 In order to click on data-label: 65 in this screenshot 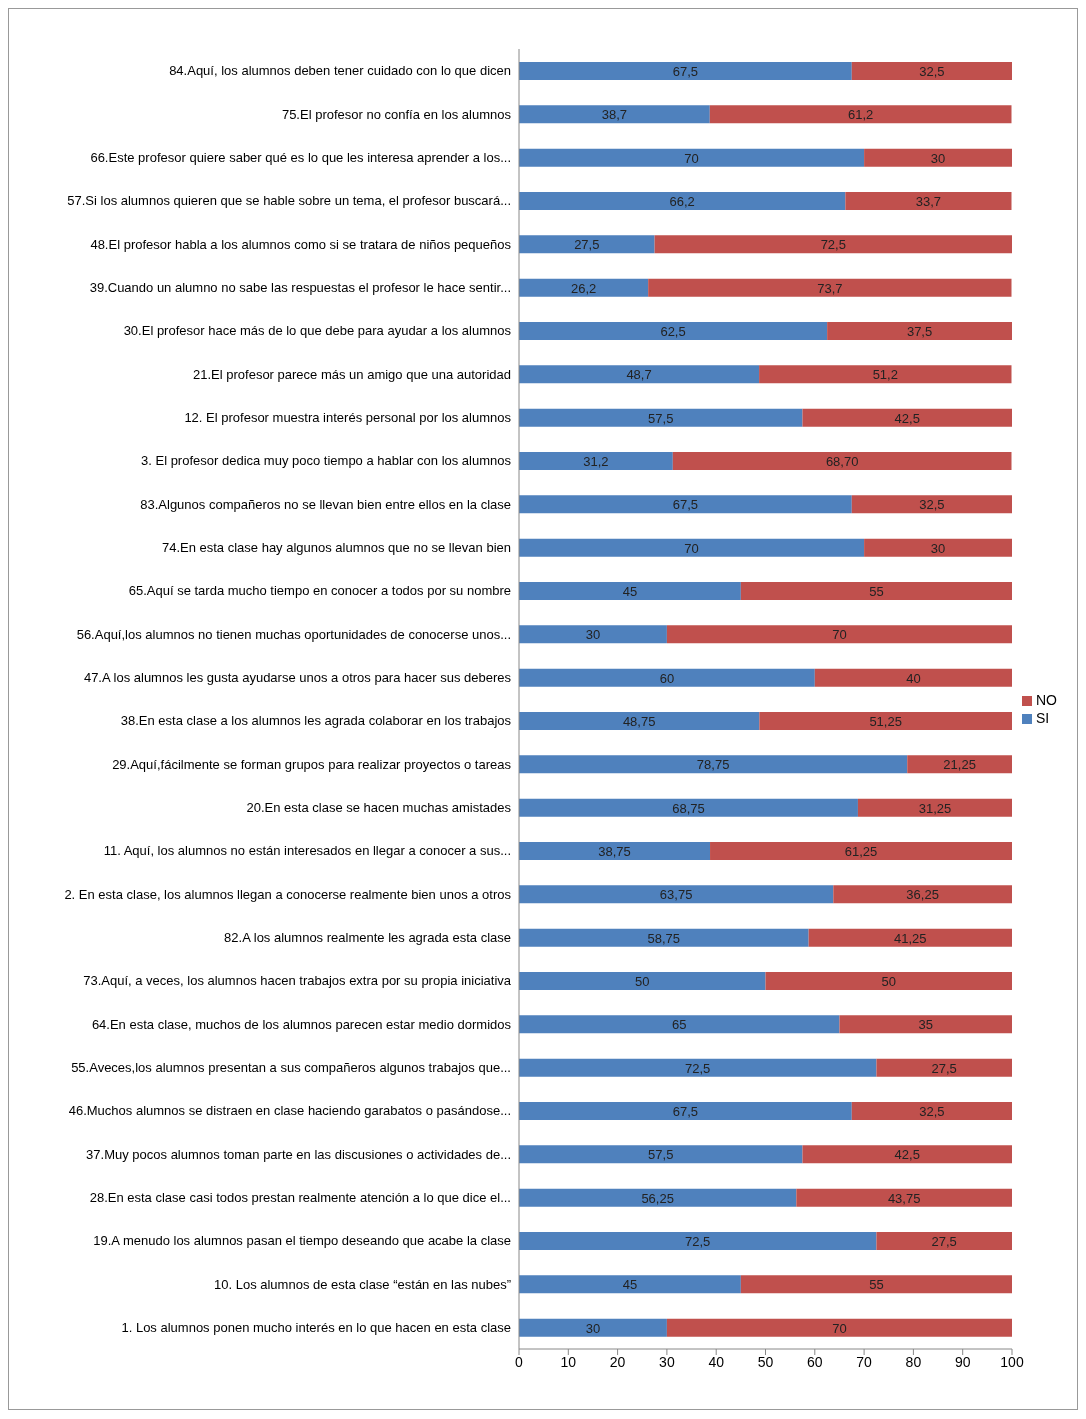, I will do `click(679, 1025)`.